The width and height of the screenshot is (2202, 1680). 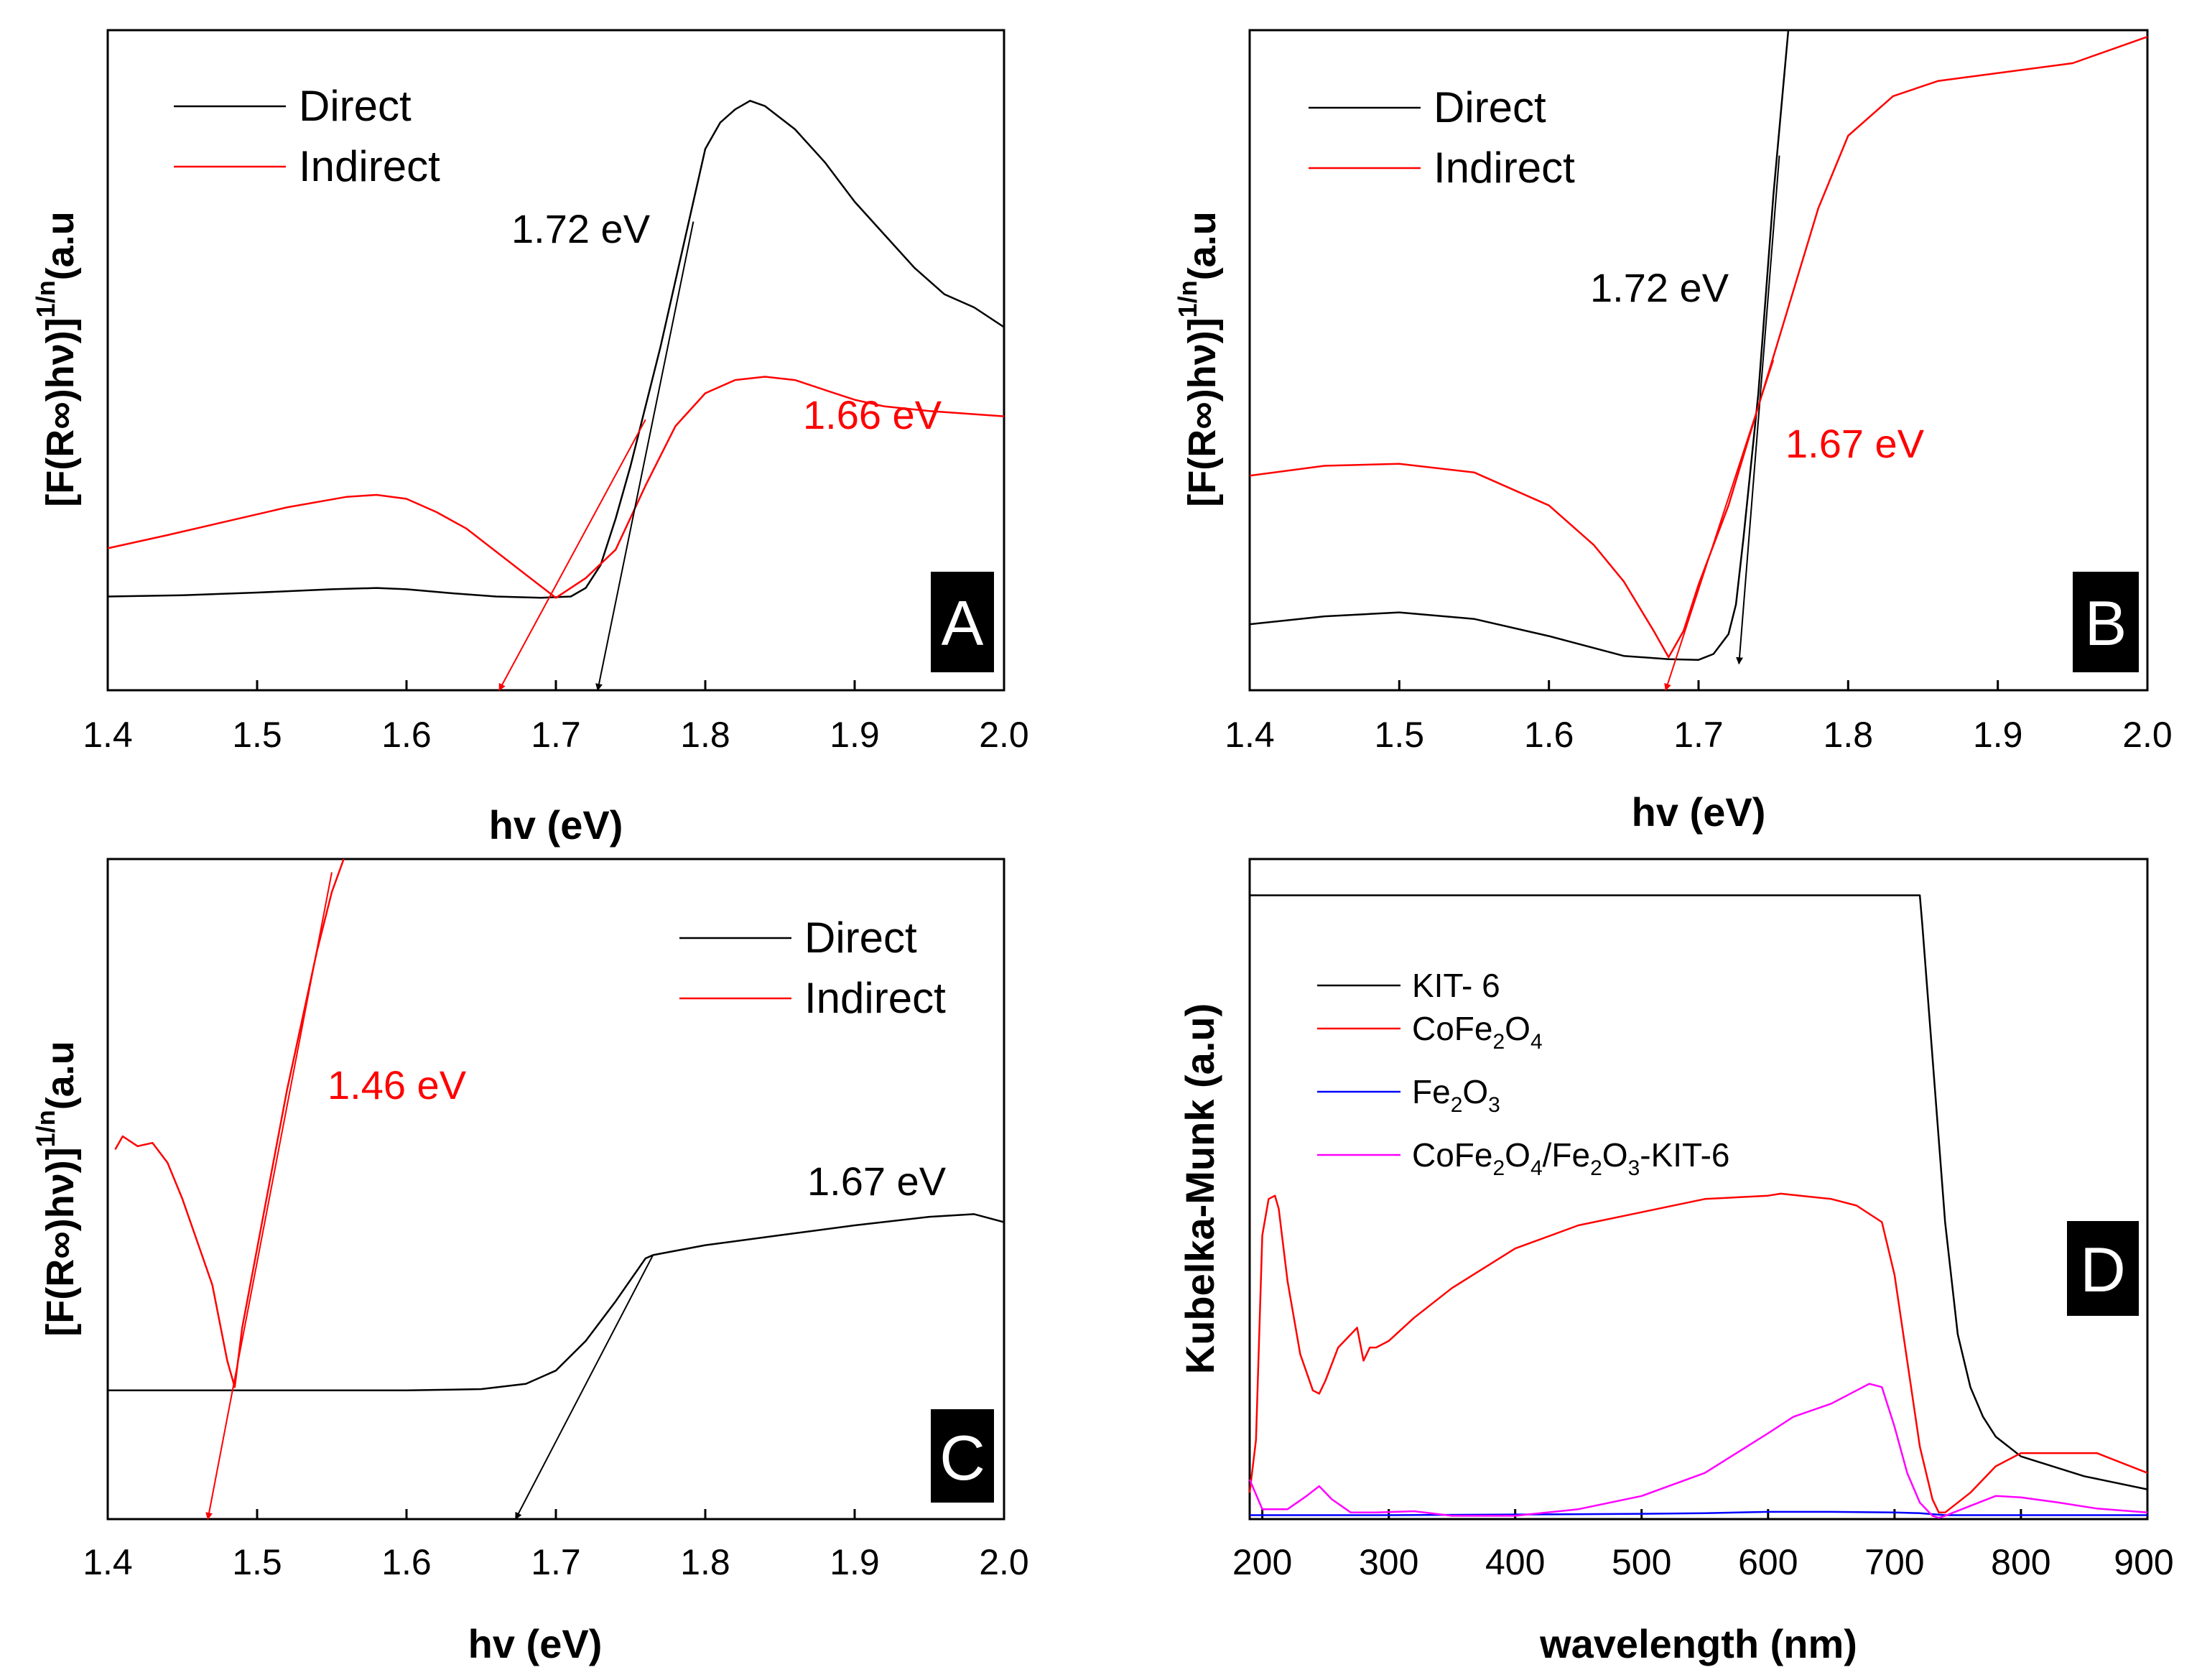 I want to click on panel-d-letter: D, so click(x=2103, y=1269).